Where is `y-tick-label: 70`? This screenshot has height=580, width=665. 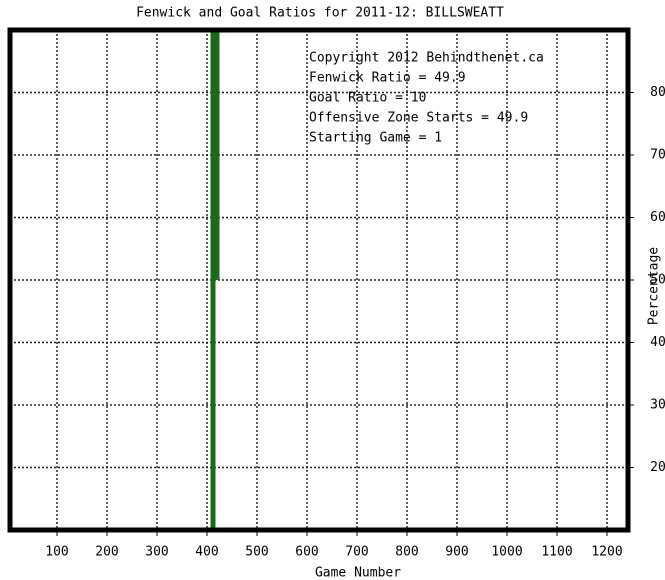
y-tick-label: 70 is located at coordinates (657, 155).